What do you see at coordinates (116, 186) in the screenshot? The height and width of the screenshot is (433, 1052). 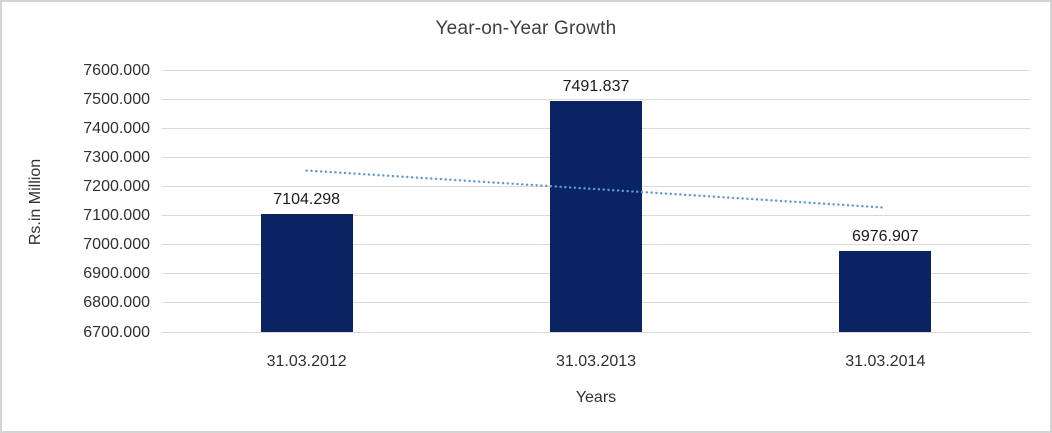 I see `y-tick-label: 7200.000` at bounding box center [116, 186].